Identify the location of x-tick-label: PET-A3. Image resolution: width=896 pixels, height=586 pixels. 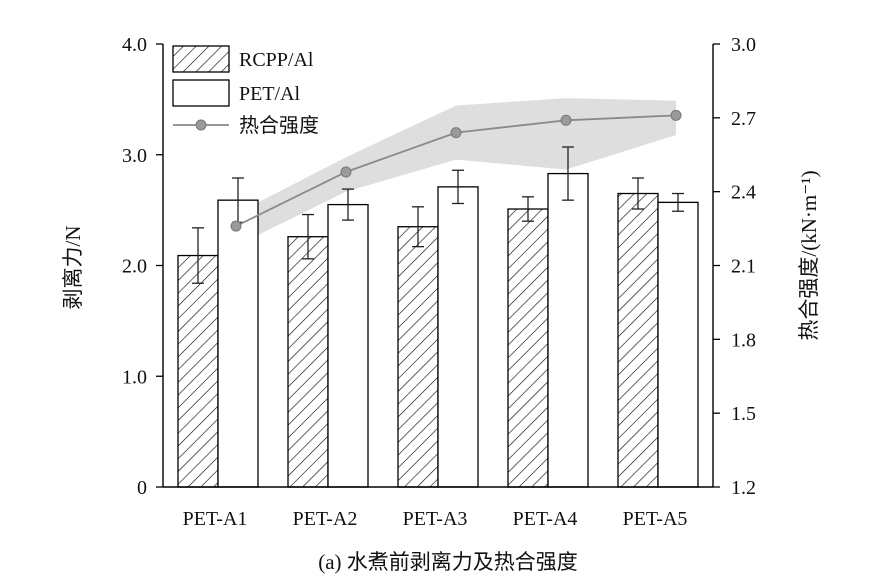
(435, 519).